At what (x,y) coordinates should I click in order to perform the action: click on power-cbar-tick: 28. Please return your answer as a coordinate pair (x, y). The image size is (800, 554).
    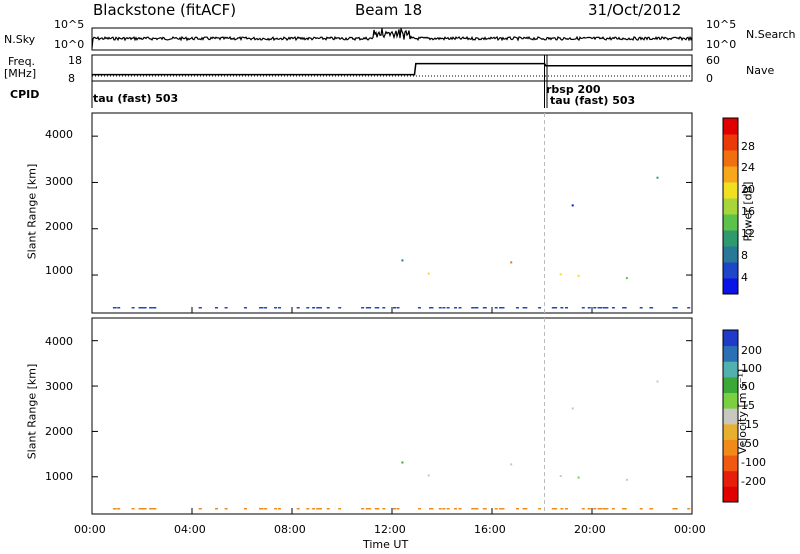
    Looking at the image, I should click on (748, 146).